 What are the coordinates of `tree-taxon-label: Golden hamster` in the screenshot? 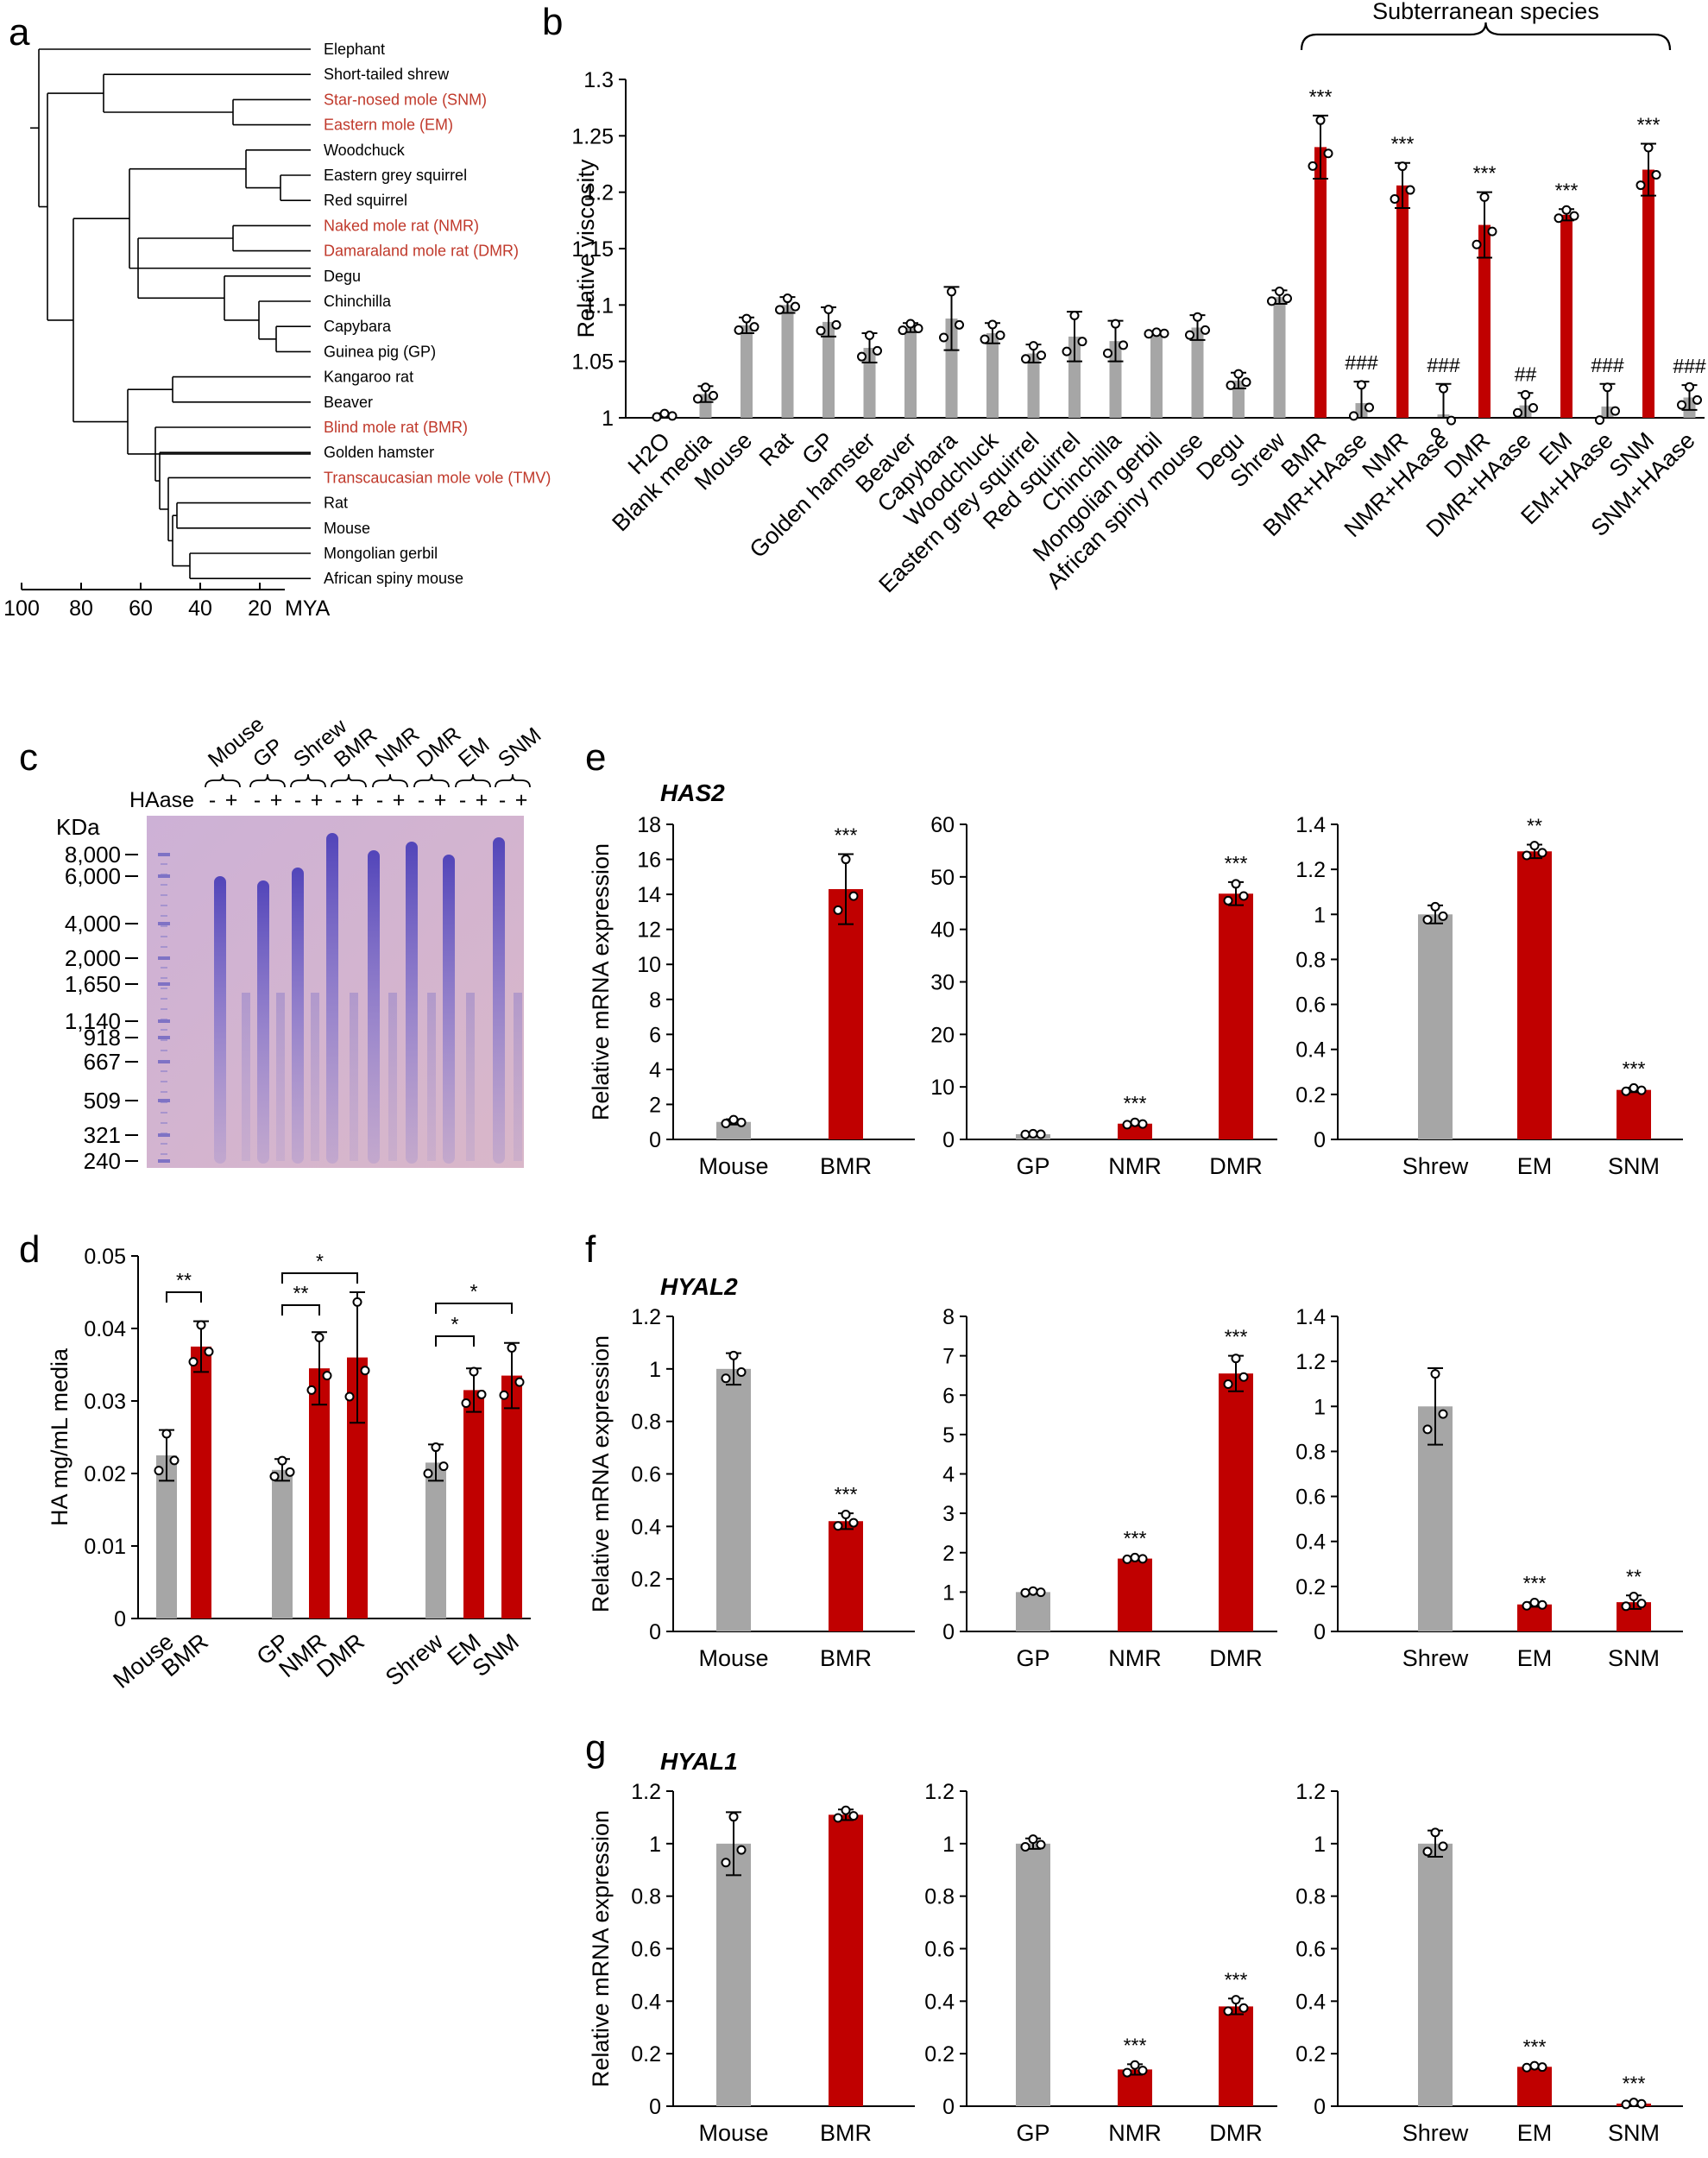 It's located at (379, 452).